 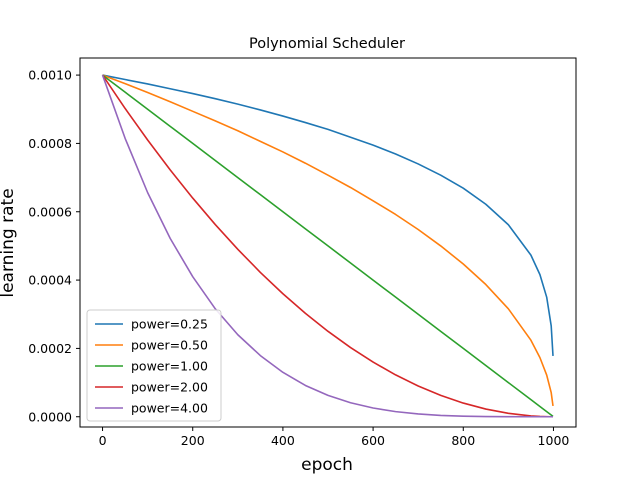 I want to click on y-tick-label: 0.0008, so click(x=50, y=143).